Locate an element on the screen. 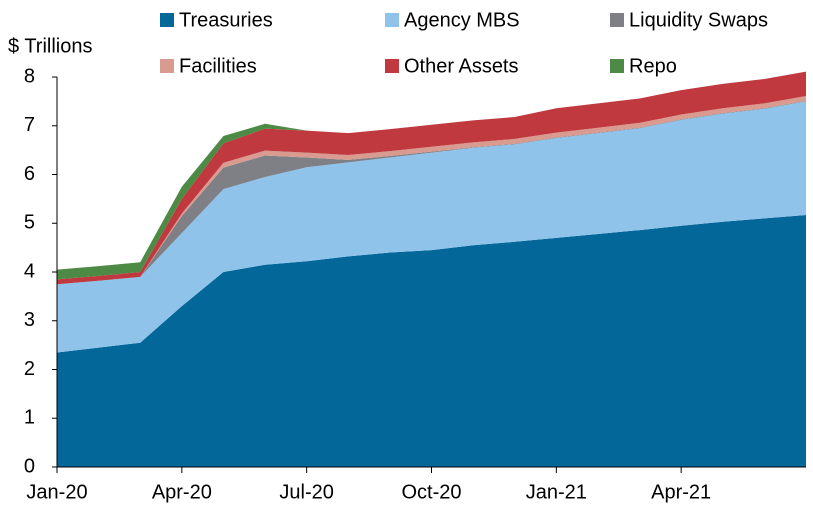  x-tick-label: Apr-20 is located at coordinates (182, 492).